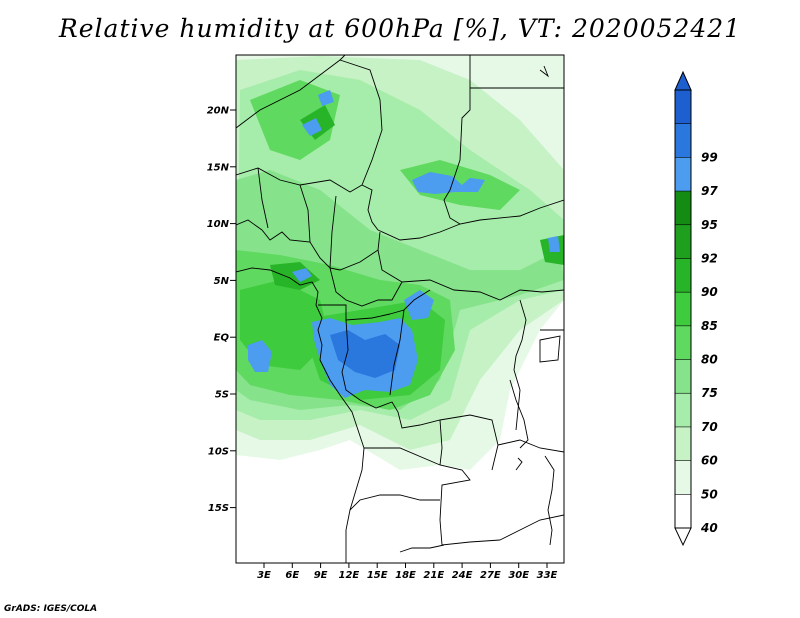 The height and width of the screenshot is (618, 800). Describe the element at coordinates (321, 575) in the screenshot. I see `lon-label: 9E` at that location.